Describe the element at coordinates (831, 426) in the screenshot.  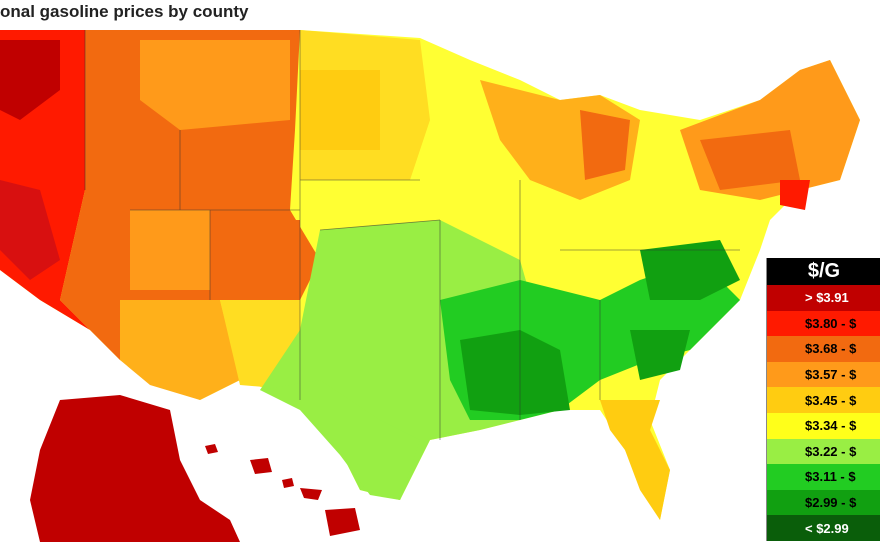
I see `legend-item-label: $3.34 - $` at that location.